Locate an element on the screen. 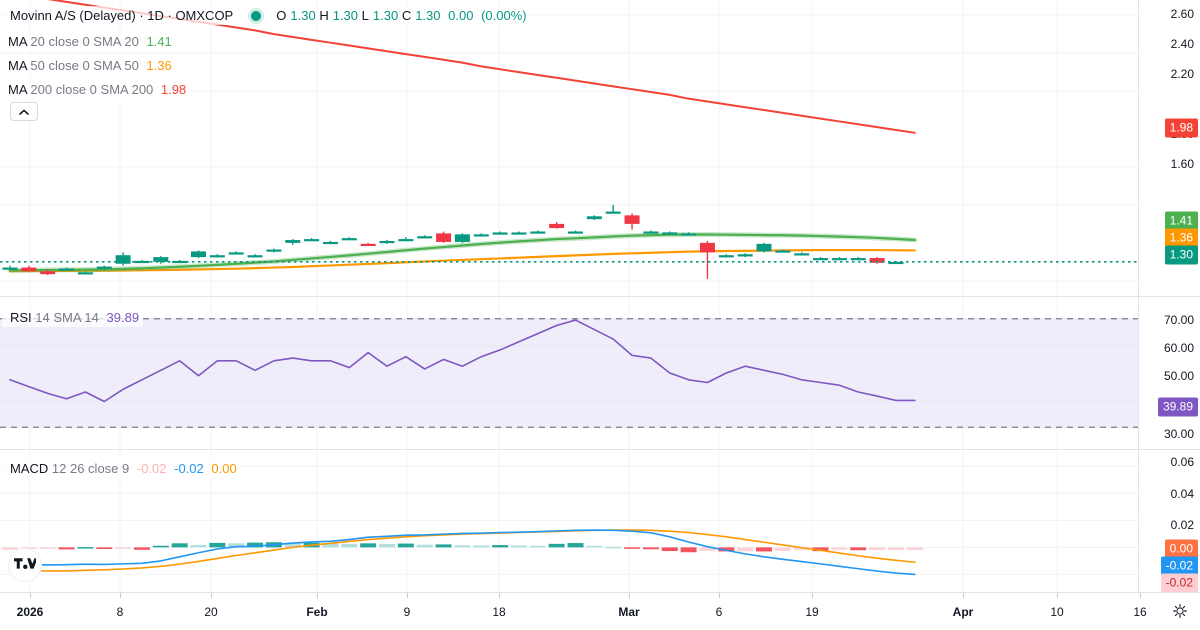 The width and height of the screenshot is (1200, 630). ma20-args: 20 close 0 SMA 20 is located at coordinates (84, 41).